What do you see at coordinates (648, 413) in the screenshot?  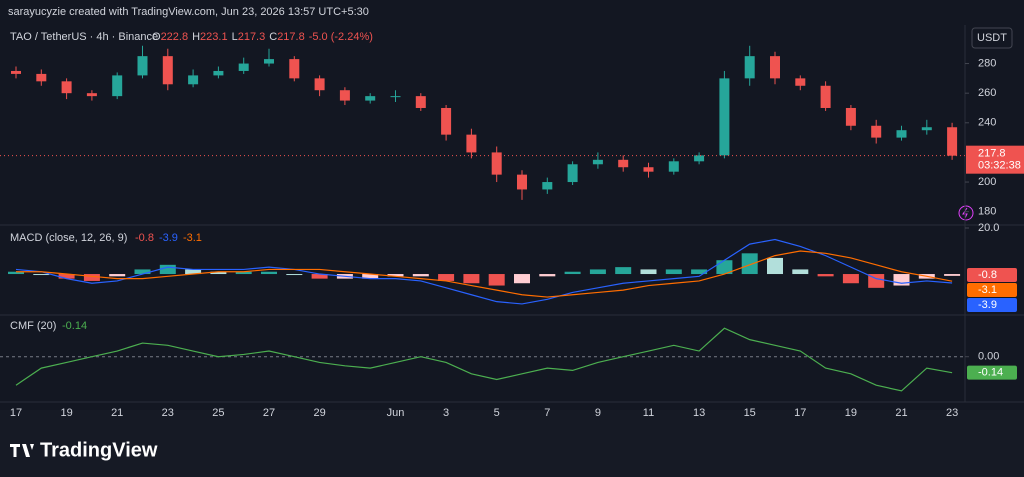 I see `x-tick-label: 11` at bounding box center [648, 413].